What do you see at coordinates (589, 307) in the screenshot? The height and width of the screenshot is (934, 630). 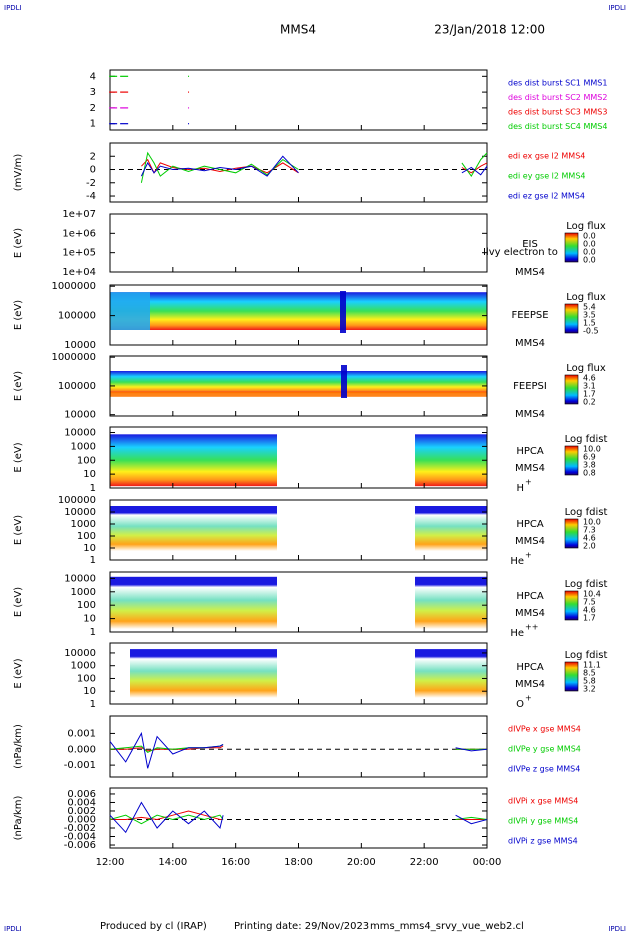 I see `colorbar-tick-label: 5.4` at bounding box center [589, 307].